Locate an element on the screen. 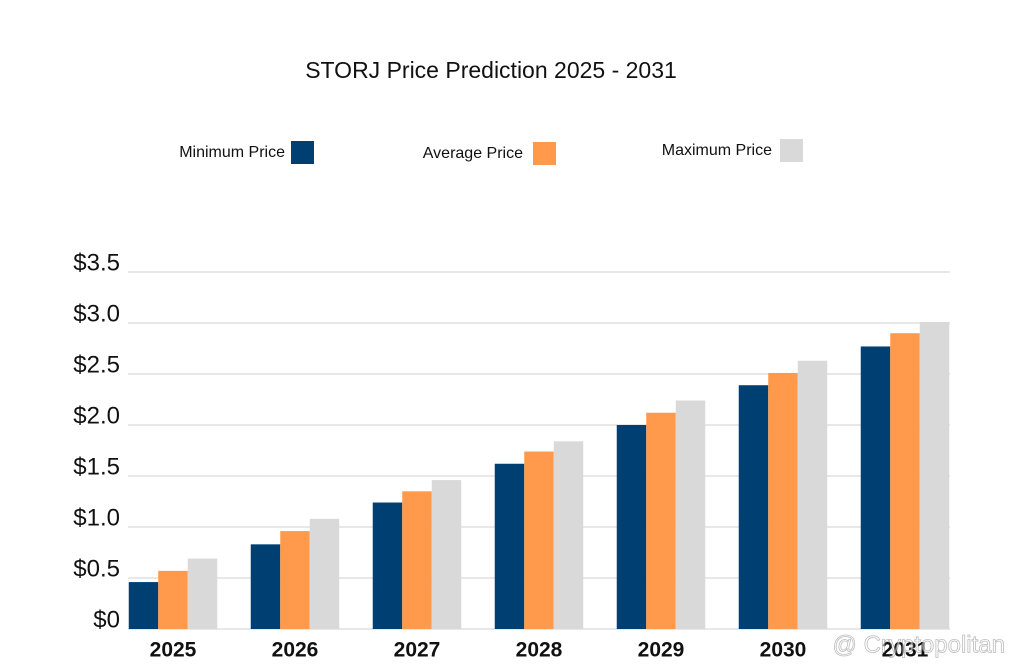  y-tick-label: $2.5 is located at coordinates (96, 364).